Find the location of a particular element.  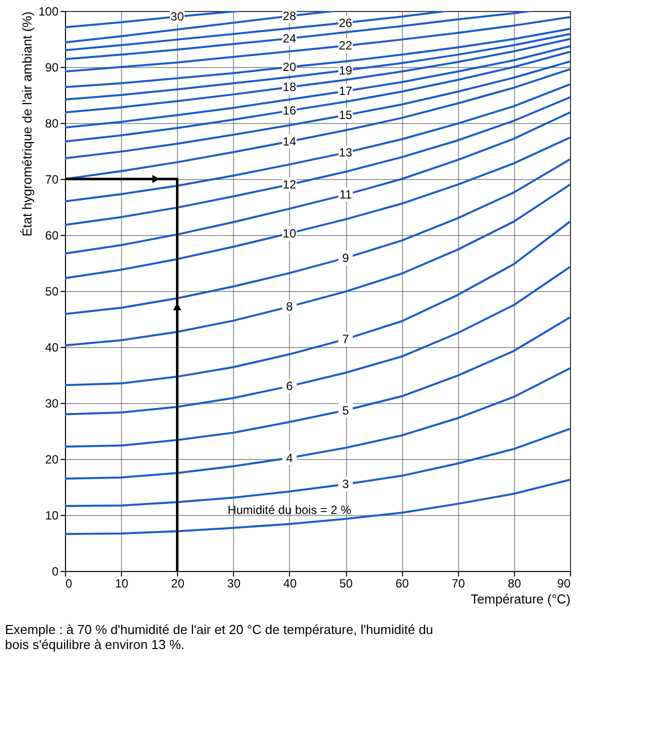

series-label: 16 is located at coordinates (289, 111).